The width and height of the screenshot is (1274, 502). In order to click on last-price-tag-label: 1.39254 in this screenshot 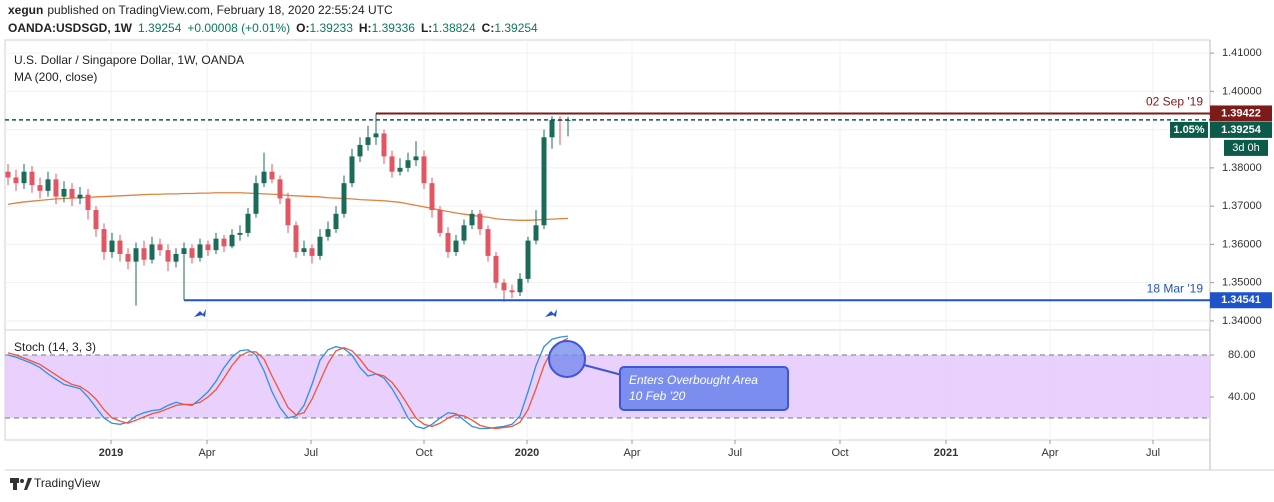, I will do `click(1241, 130)`.